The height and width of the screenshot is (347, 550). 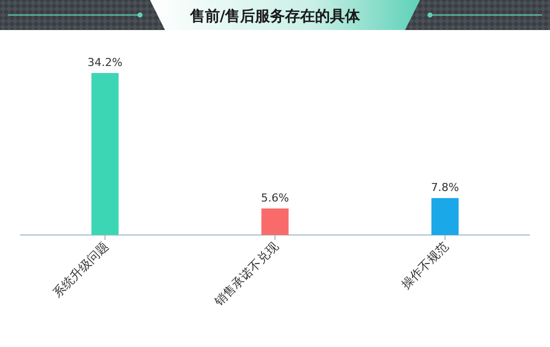 I want to click on data-label: 7.8%, so click(x=445, y=187).